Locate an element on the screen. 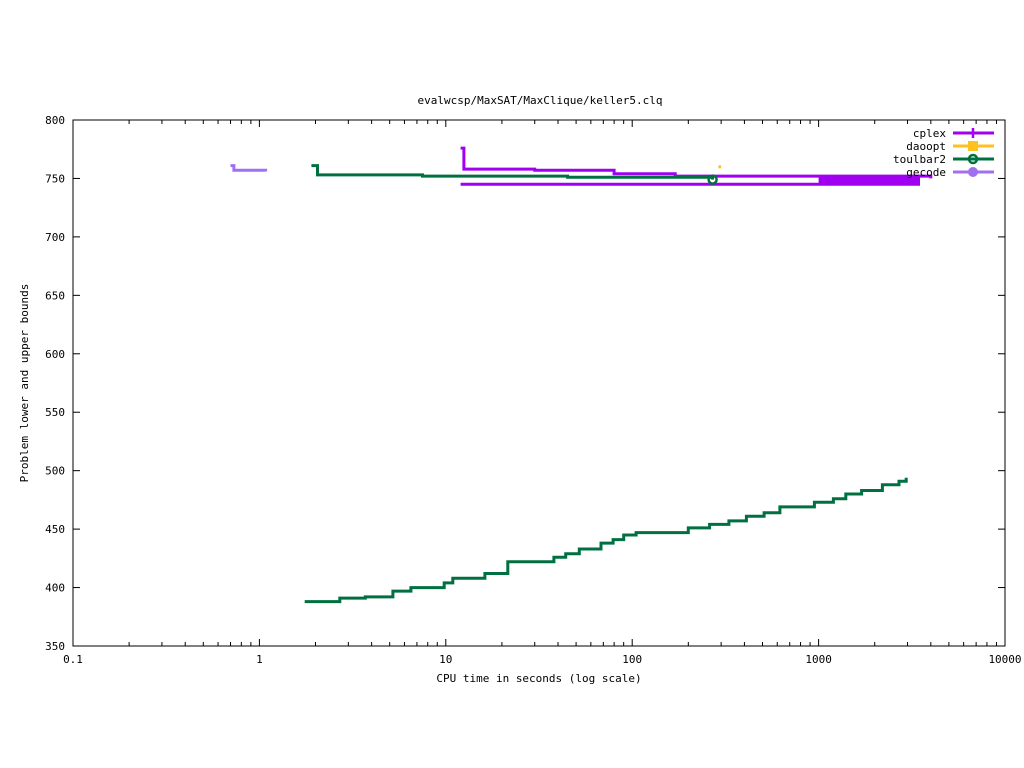 The height and width of the screenshot is (768, 1024). y-tick-label: 800 is located at coordinates (55, 120).